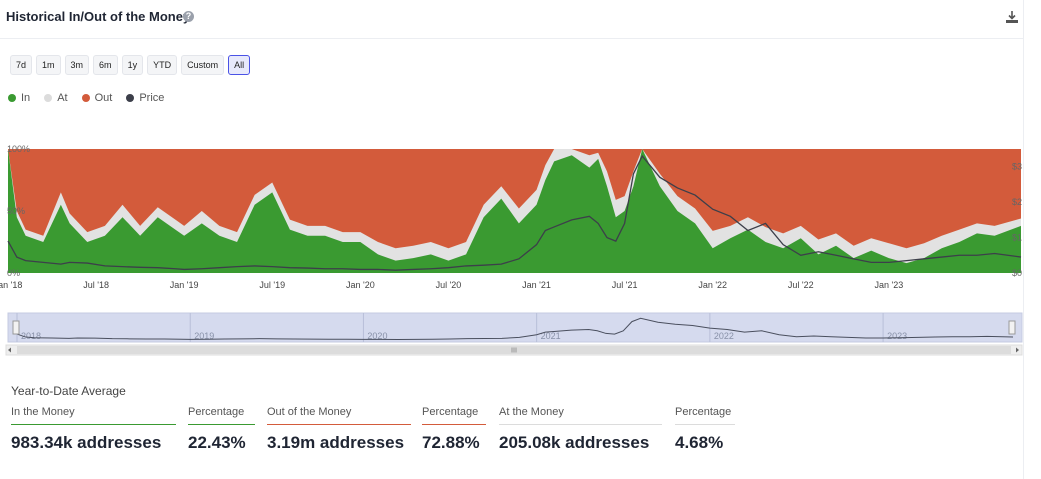 This screenshot has width=1041, height=479. I want to click on y-tick-label: 0%, so click(13, 273).